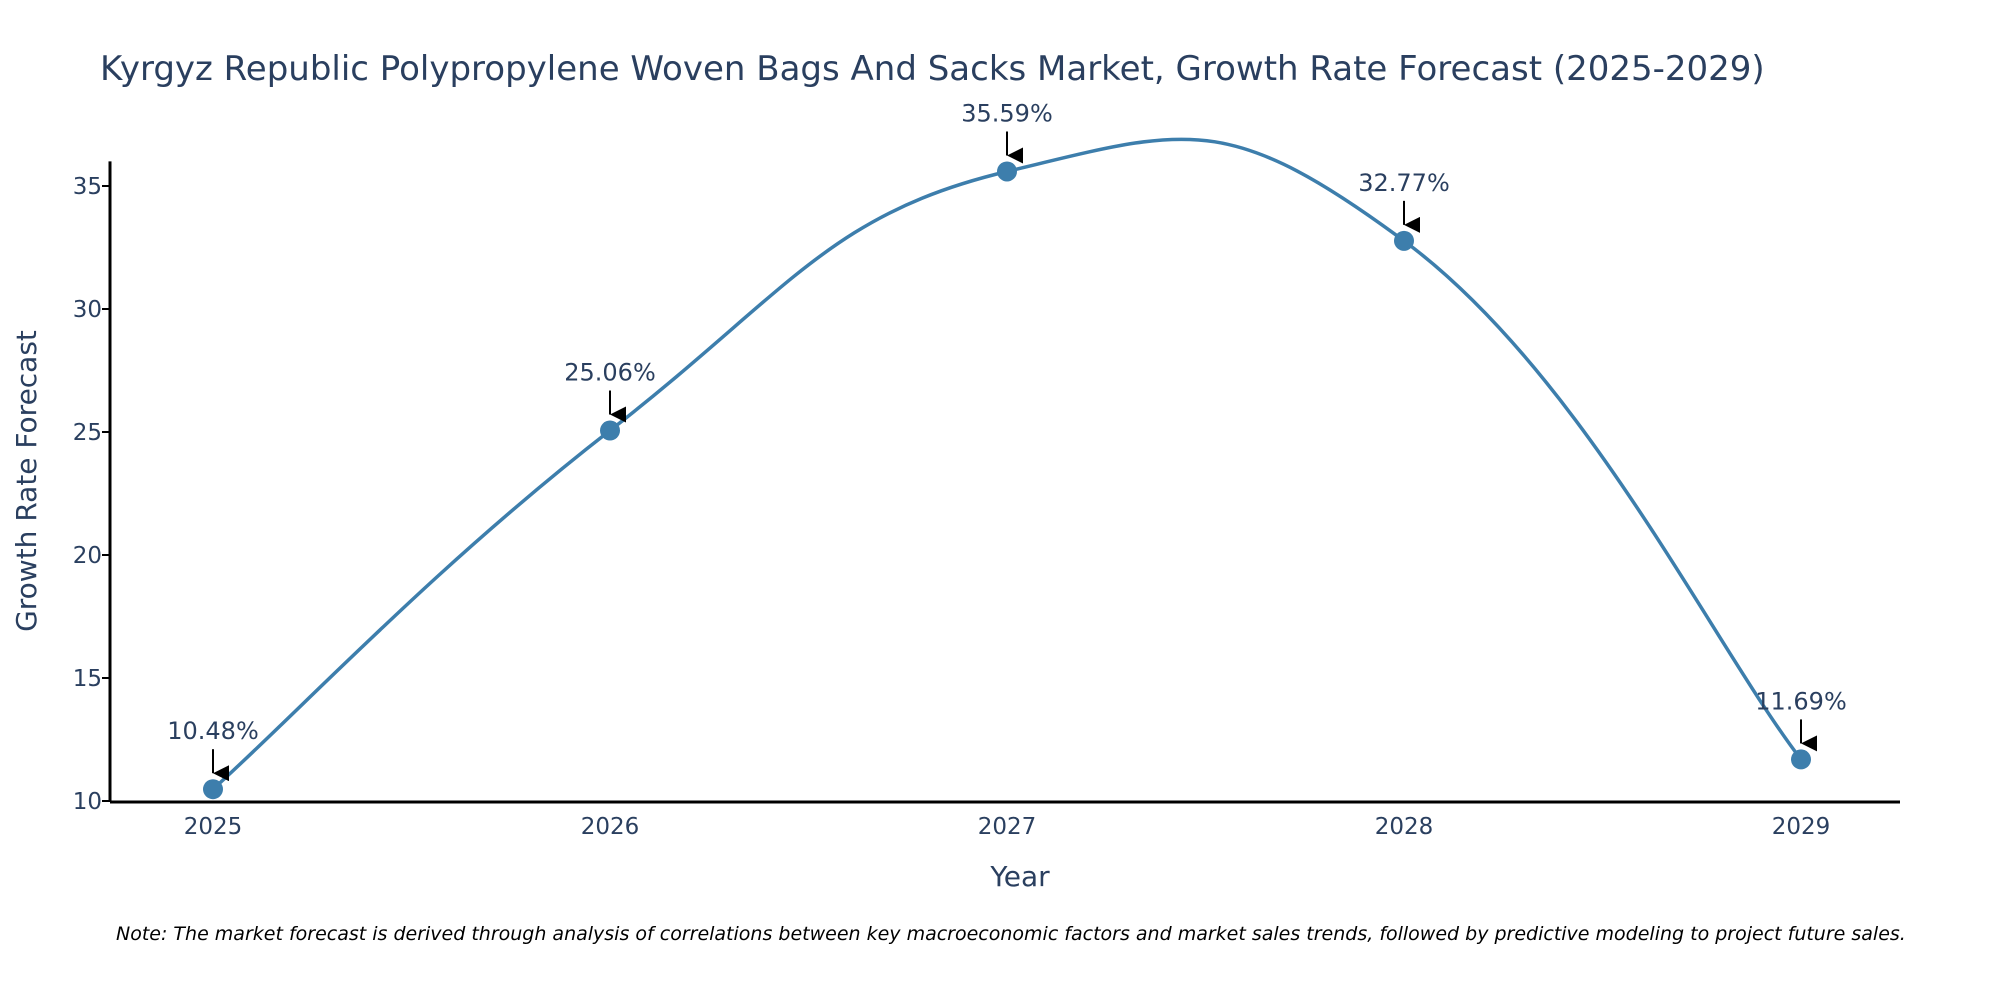  I want to click on x-tick-label: 2027, so click(1007, 827).